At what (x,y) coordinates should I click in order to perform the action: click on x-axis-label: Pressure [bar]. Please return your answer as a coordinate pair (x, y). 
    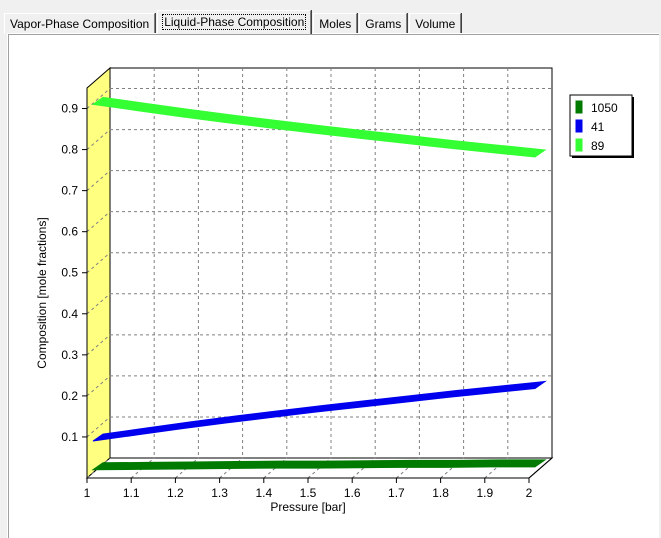
    Looking at the image, I should click on (307, 507).